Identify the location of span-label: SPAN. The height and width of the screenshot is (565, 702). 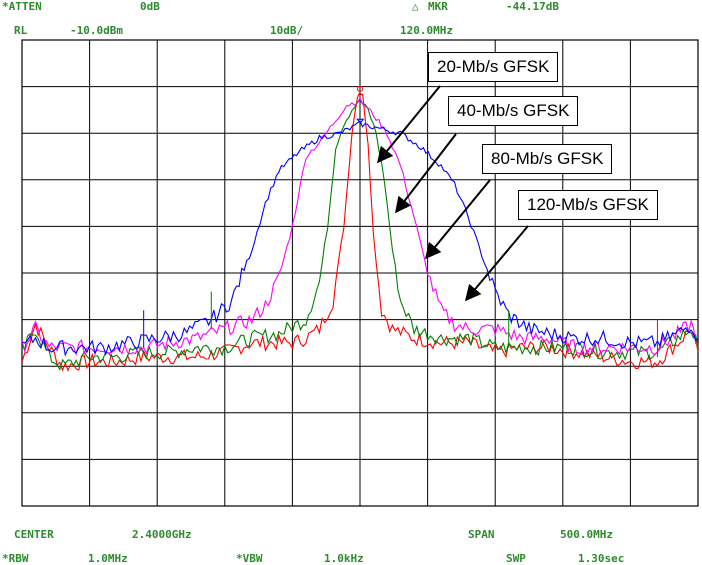
(481, 534).